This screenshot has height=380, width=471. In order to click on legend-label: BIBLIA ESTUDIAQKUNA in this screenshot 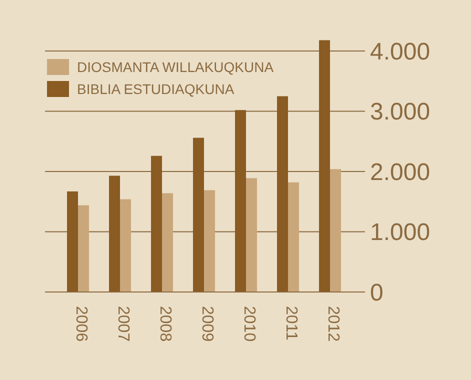, I will do `click(156, 88)`.